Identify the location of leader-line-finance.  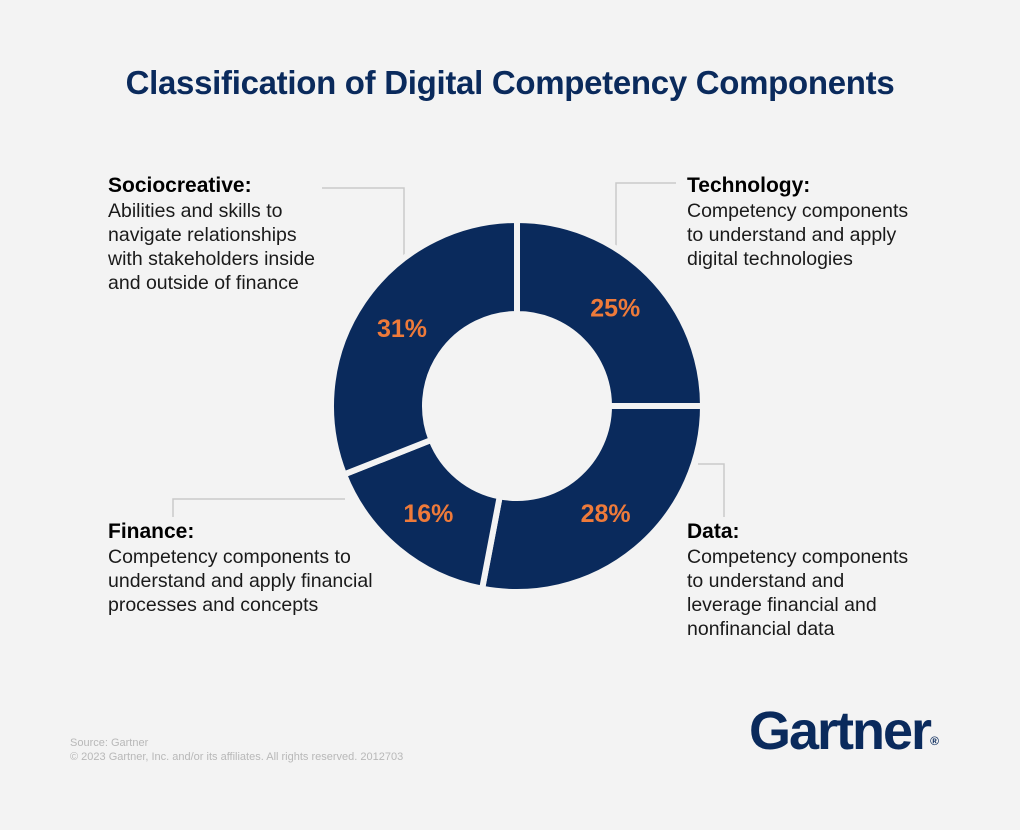
(258, 507).